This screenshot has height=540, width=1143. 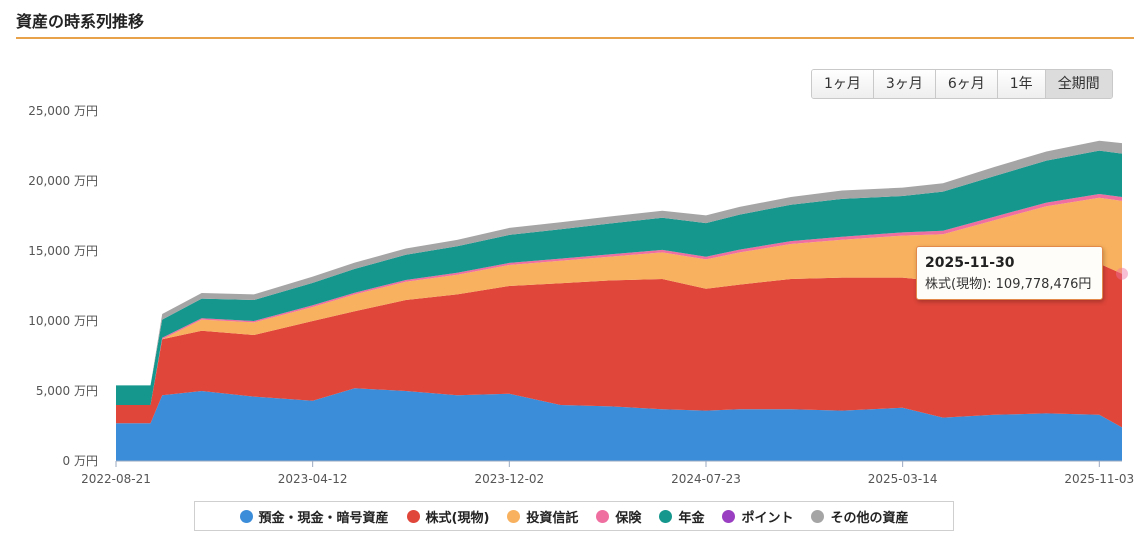 I want to click on legend-label: 預金・現金・暗号資産, so click(x=323, y=518).